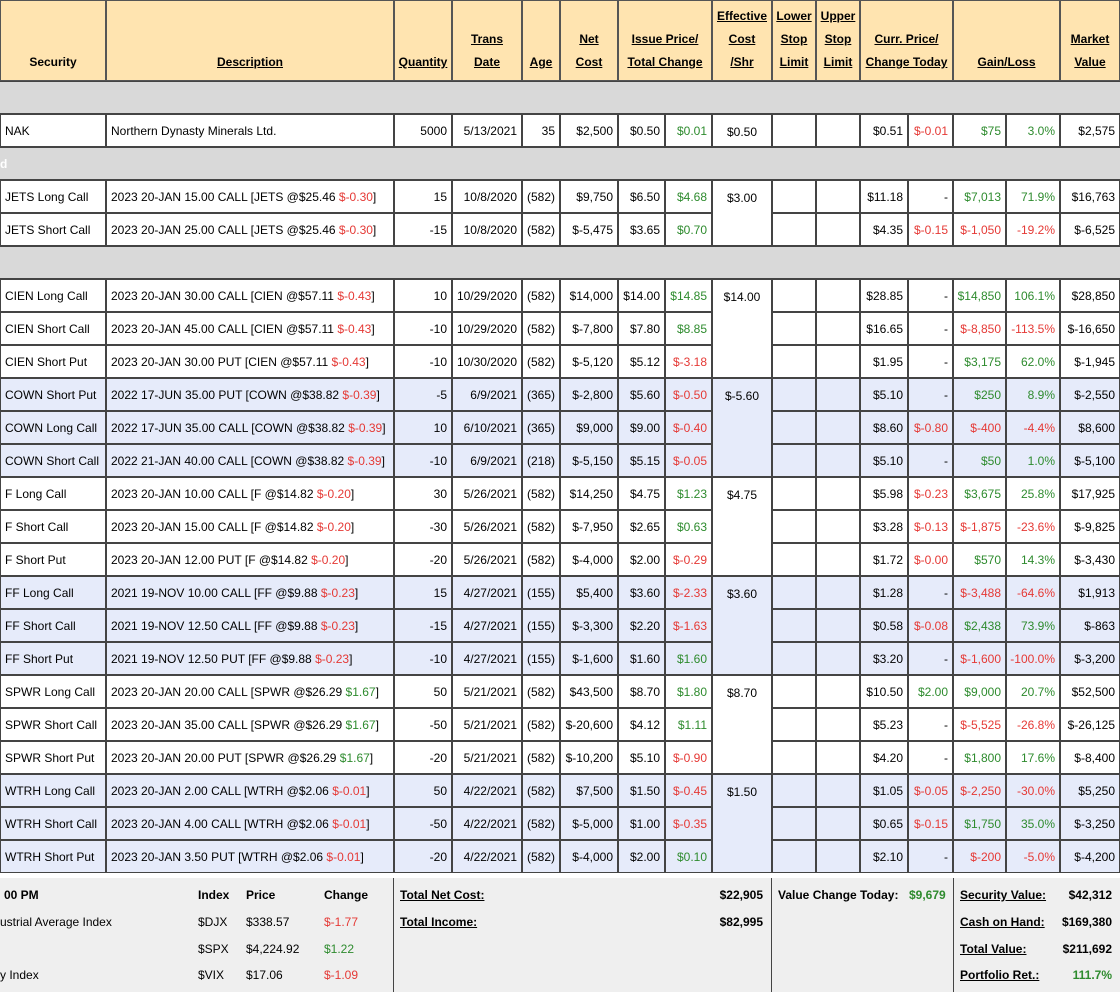  I want to click on header-label-stack: Description, so click(250, 62).